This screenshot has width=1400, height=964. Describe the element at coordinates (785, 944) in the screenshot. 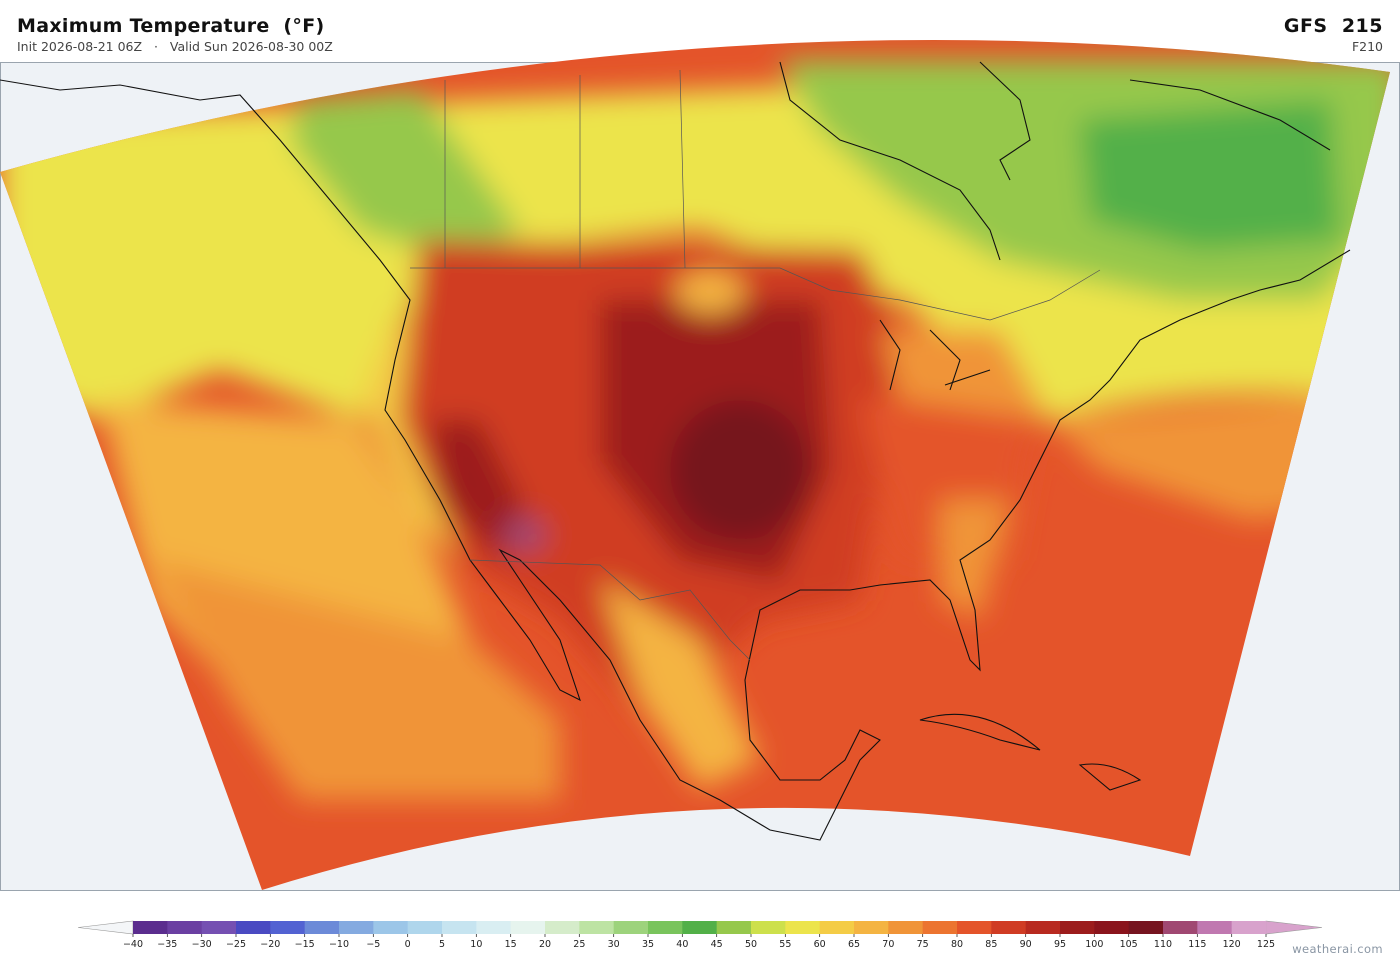

I see `colorbar-tick-label: 55` at that location.